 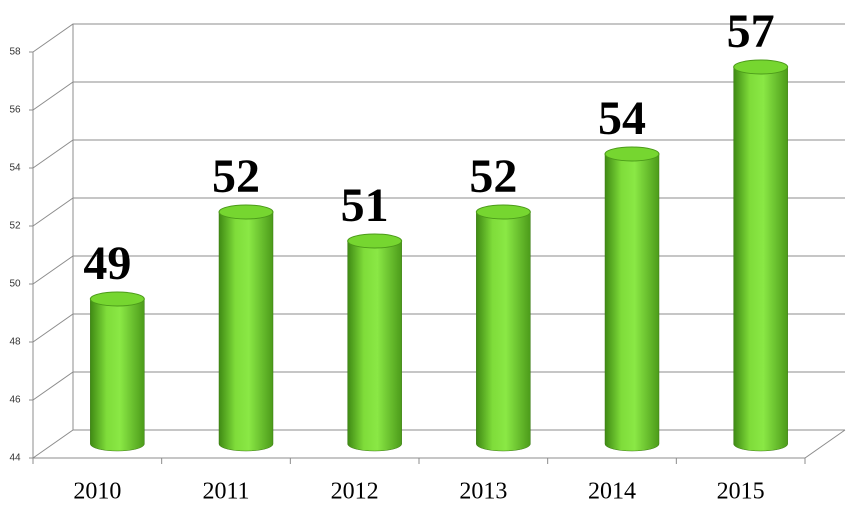 What do you see at coordinates (15, 52) in the screenshot?
I see `y-tick-label: 58` at bounding box center [15, 52].